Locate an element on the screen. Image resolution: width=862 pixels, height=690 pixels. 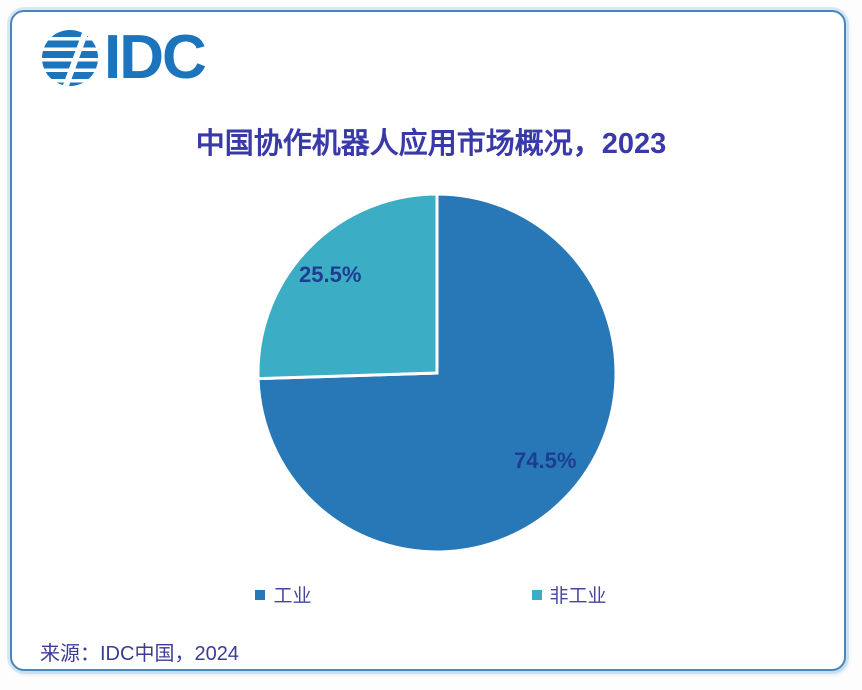
globe-icon is located at coordinates (70, 58).